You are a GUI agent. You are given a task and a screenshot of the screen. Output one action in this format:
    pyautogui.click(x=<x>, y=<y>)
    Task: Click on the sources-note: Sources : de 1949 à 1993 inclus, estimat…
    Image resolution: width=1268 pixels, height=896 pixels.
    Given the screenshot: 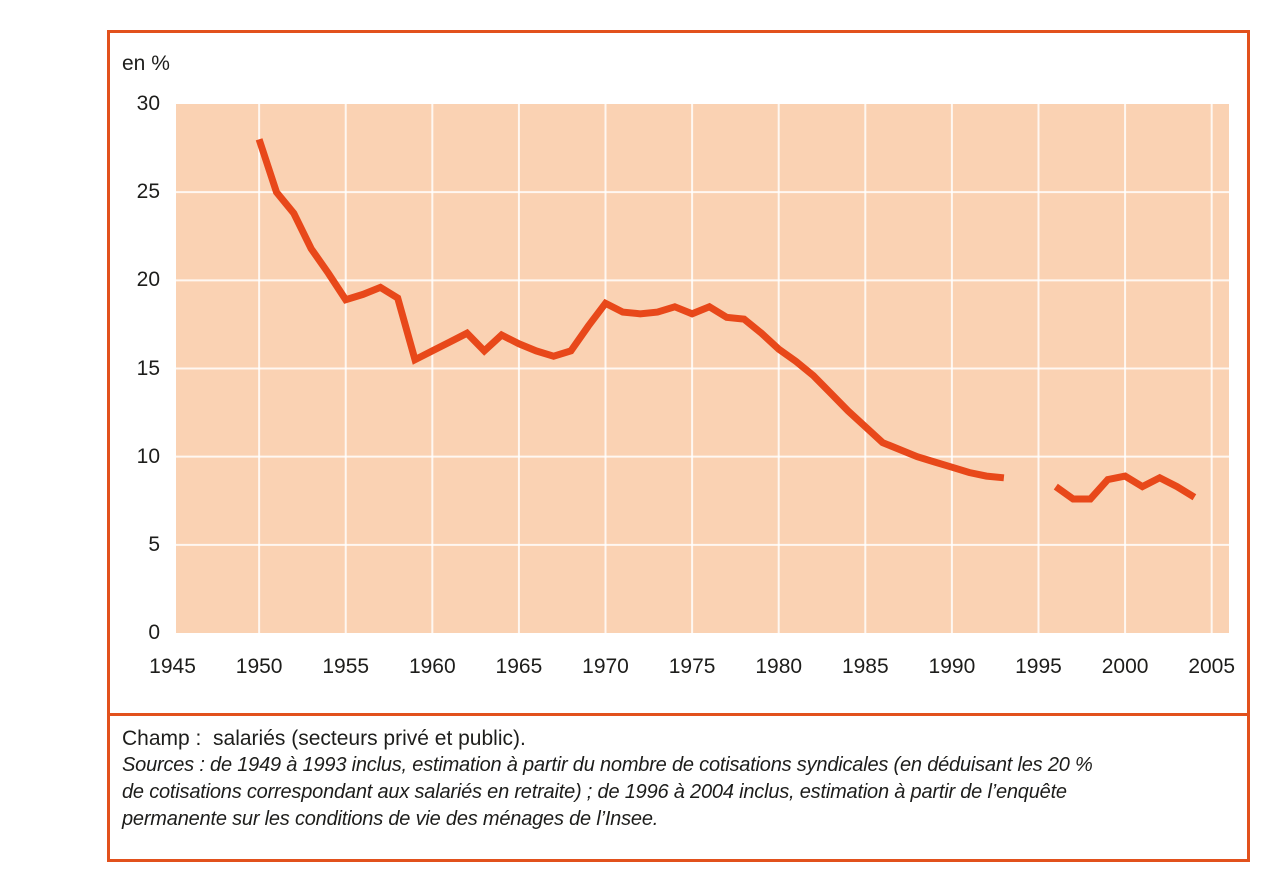 What is the action you would take?
    pyautogui.click(x=680, y=792)
    